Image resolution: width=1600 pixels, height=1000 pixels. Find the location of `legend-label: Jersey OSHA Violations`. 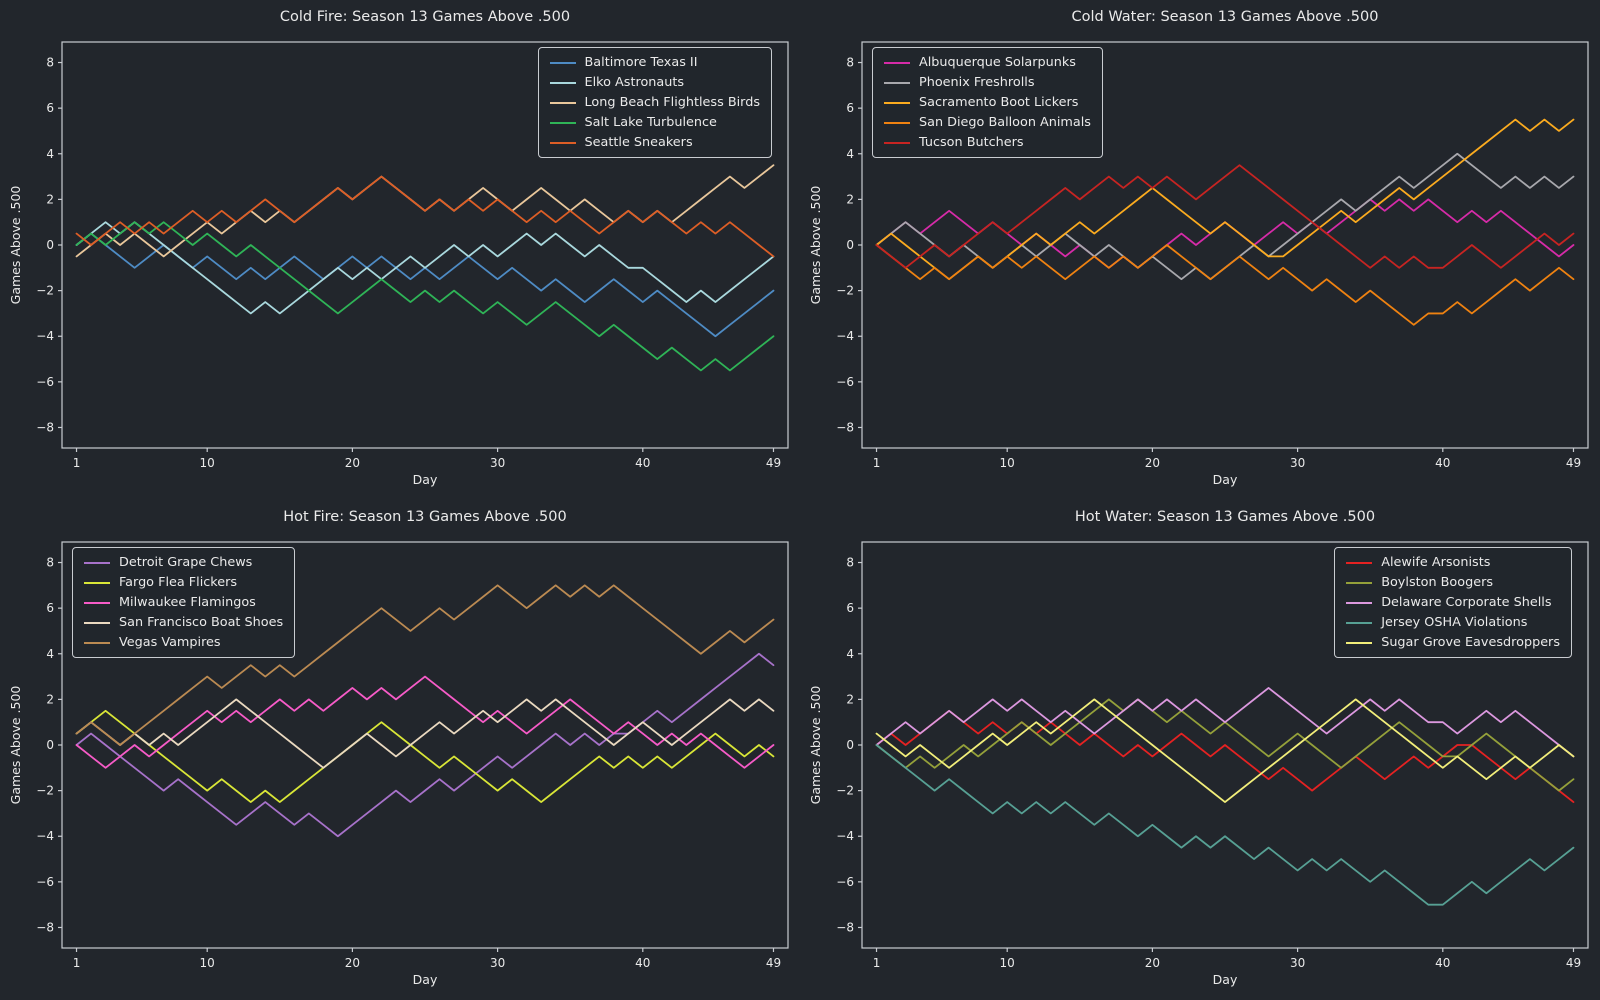

legend-label: Jersey OSHA Violations is located at coordinates (1454, 622).